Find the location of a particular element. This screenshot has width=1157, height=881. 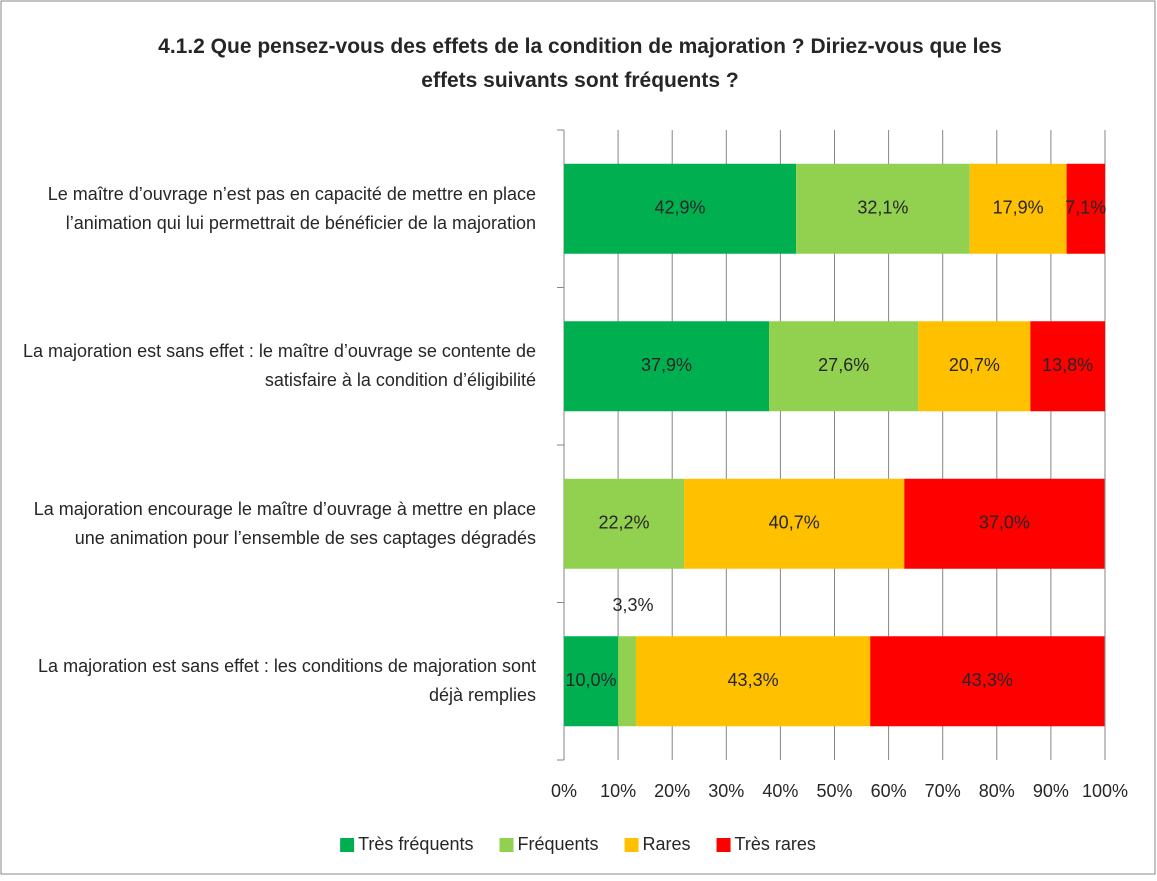

x-tick-label: 100% is located at coordinates (1105, 791).